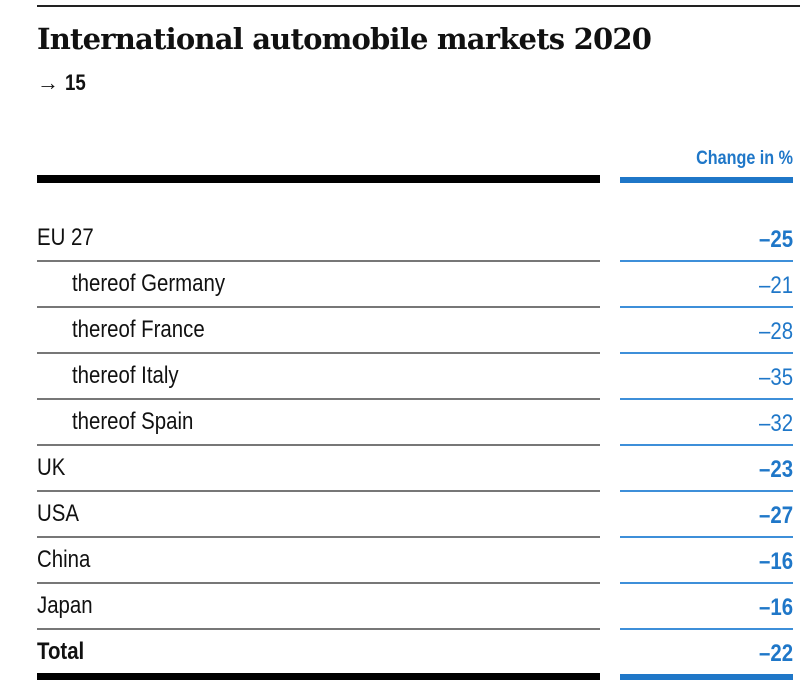 Image resolution: width=800 pixels, height=687 pixels. Describe the element at coordinates (138, 329) in the screenshot. I see `row-label: thereof France` at that location.